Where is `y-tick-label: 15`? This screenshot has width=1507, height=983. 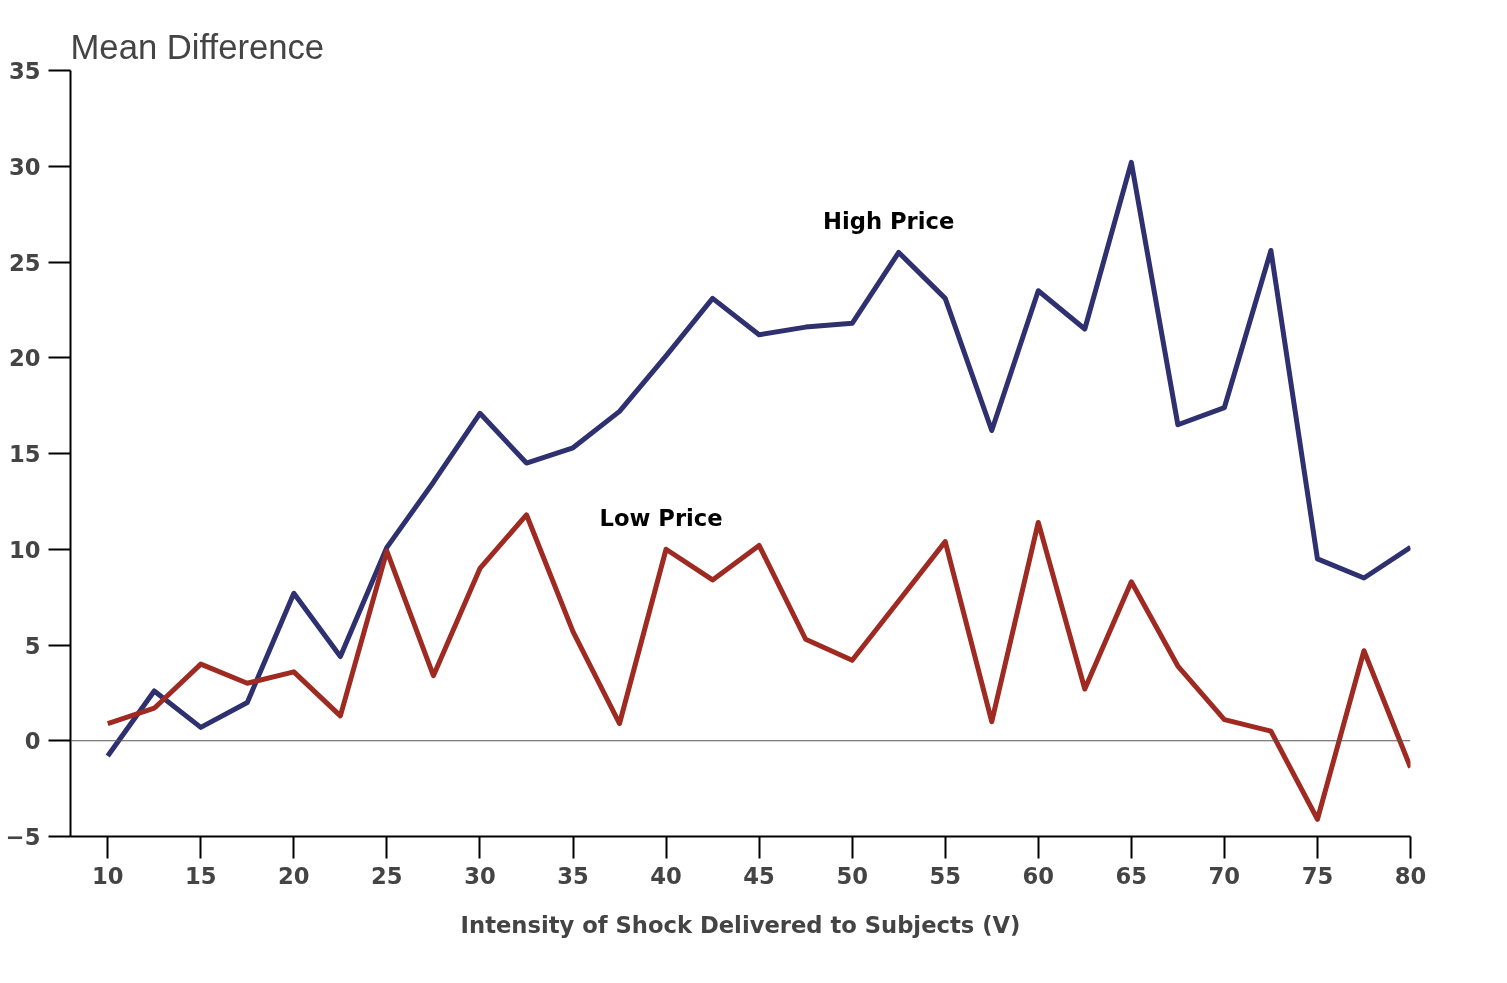 y-tick-label: 15 is located at coordinates (24, 454).